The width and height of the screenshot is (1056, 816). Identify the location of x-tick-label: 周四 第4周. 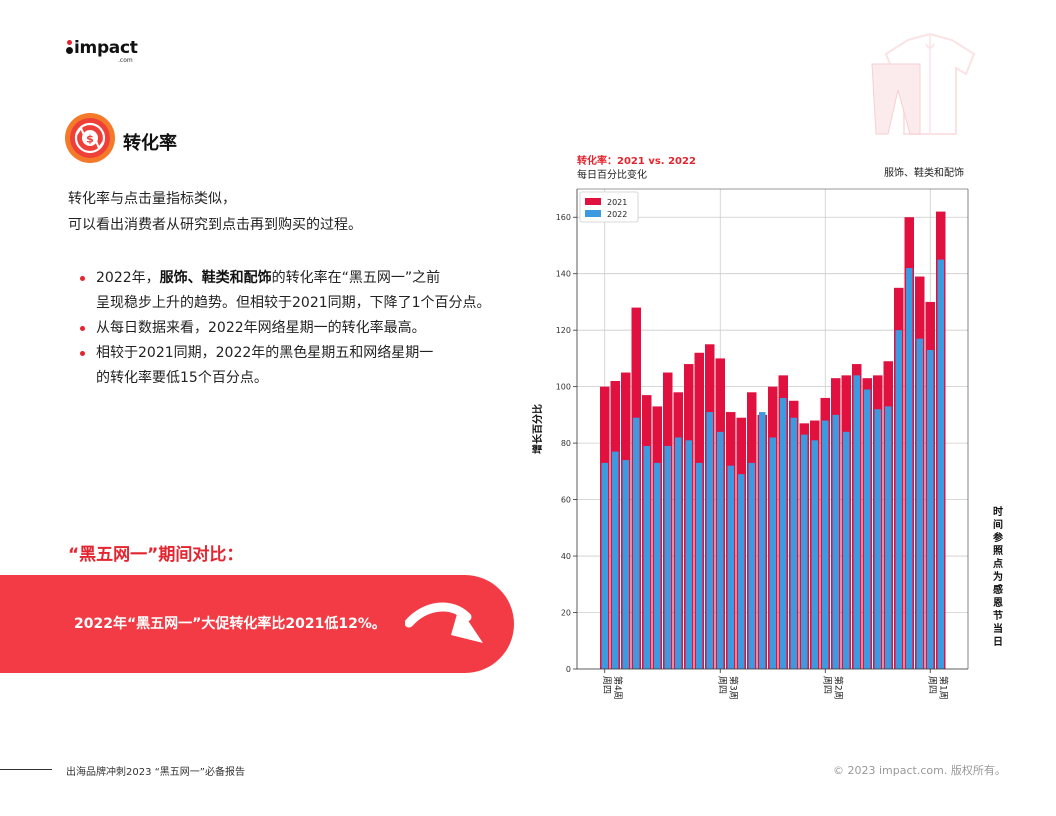
(612, 688).